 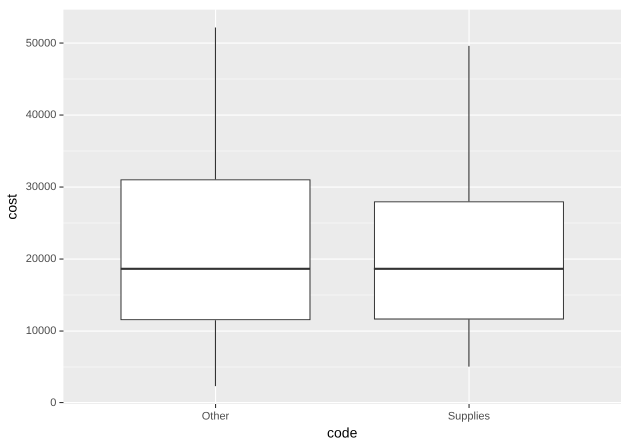 I want to click on x-axis-title: code, so click(x=342, y=432).